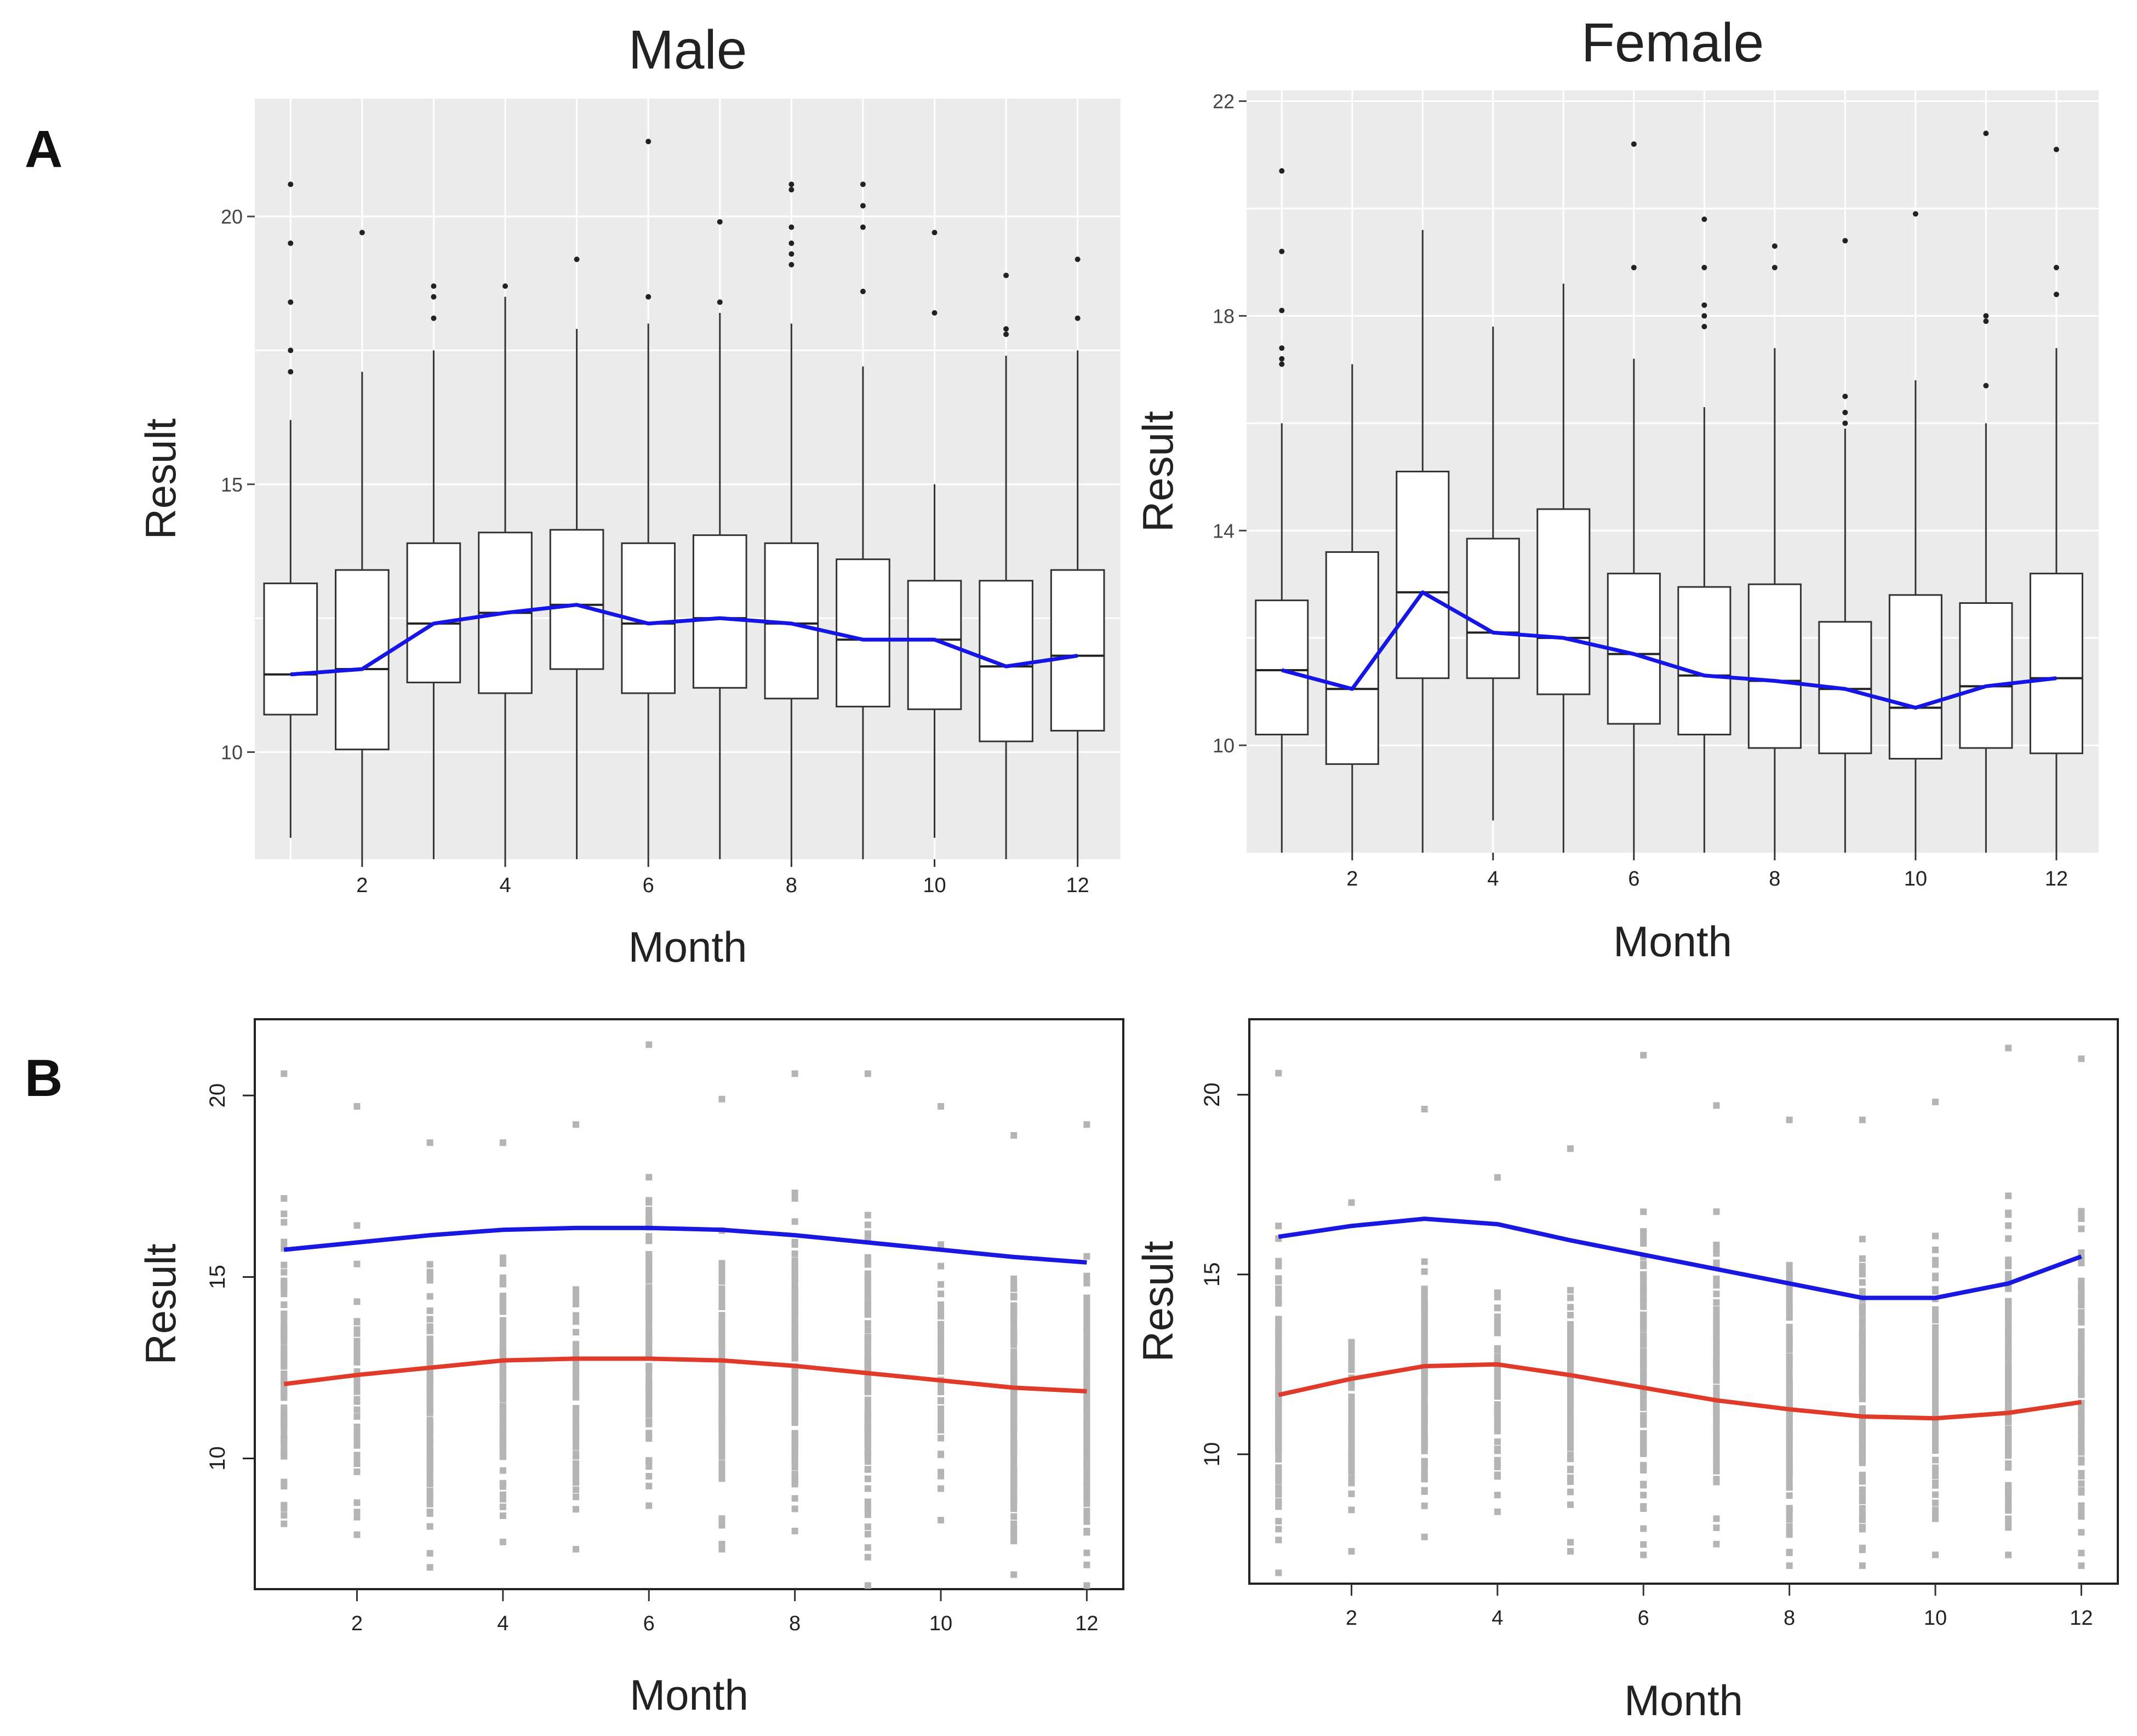  What do you see at coordinates (1672, 42) in the screenshot?
I see `chart-title: Female` at bounding box center [1672, 42].